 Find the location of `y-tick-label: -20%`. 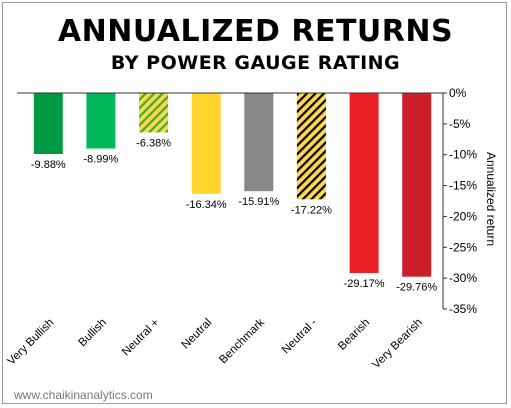

y-tick-label: -20% is located at coordinates (463, 216).